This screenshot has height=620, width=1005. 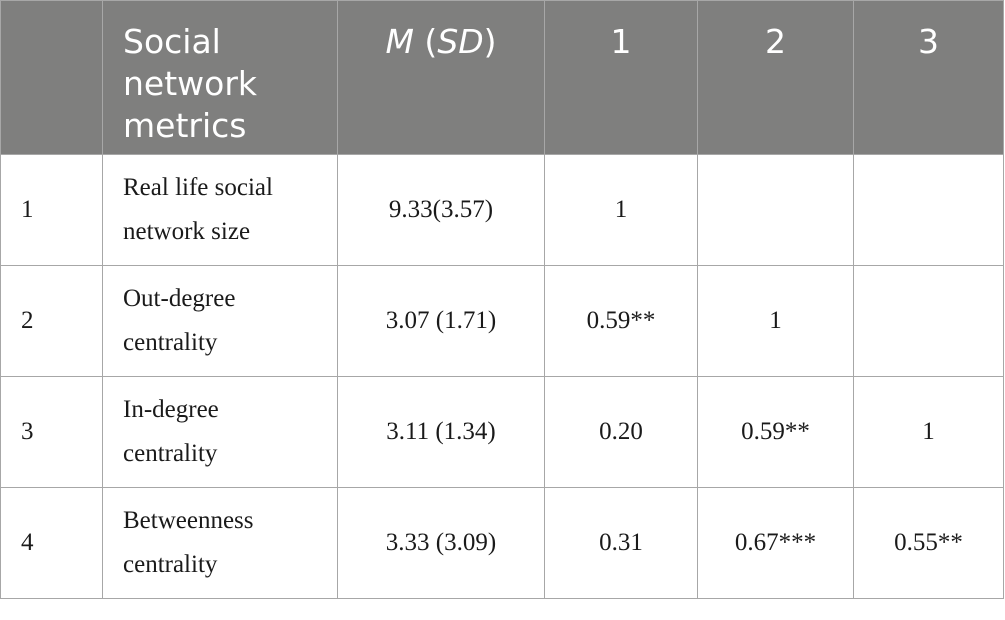 What do you see at coordinates (171, 431) in the screenshot?
I see `row-metric-label: In-degree centrality` at bounding box center [171, 431].